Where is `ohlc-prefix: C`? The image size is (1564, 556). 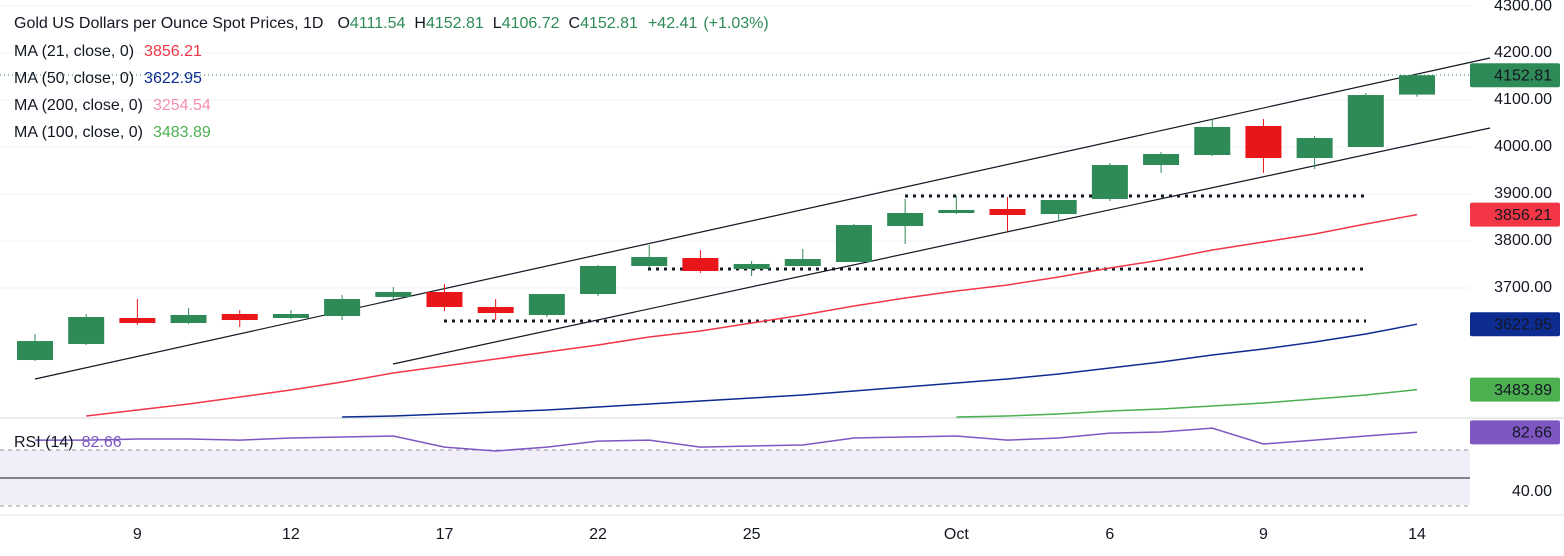
ohlc-prefix: C is located at coordinates (575, 23).